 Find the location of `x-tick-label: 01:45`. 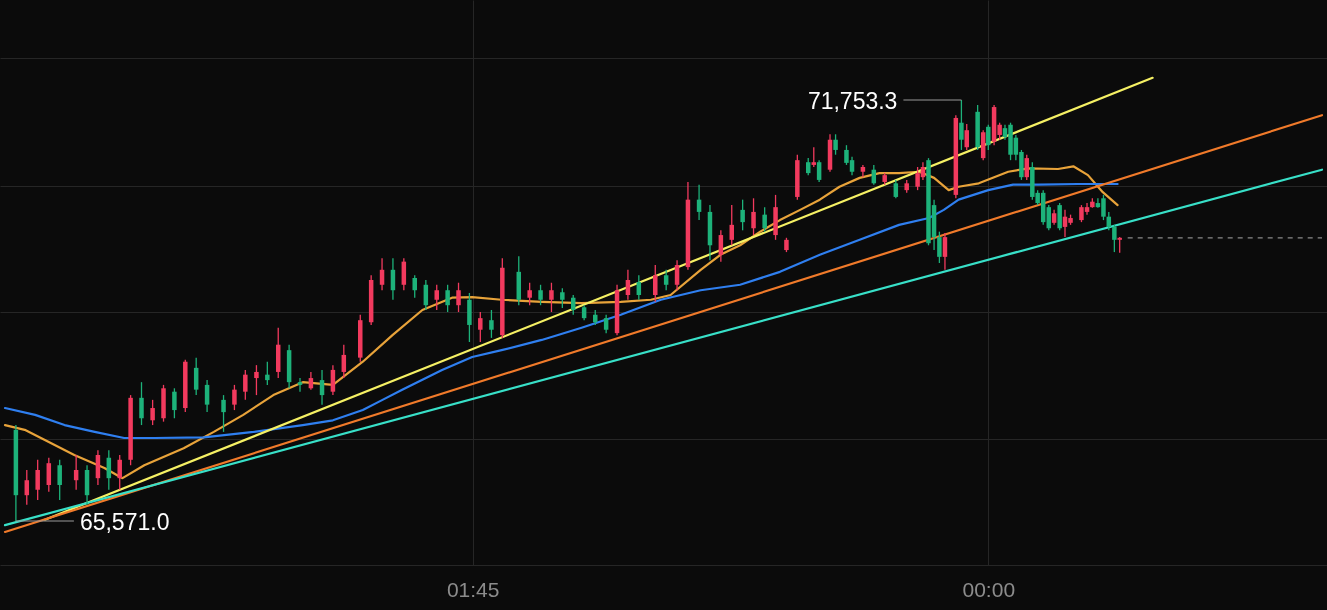

x-tick-label: 01:45 is located at coordinates (473, 589).